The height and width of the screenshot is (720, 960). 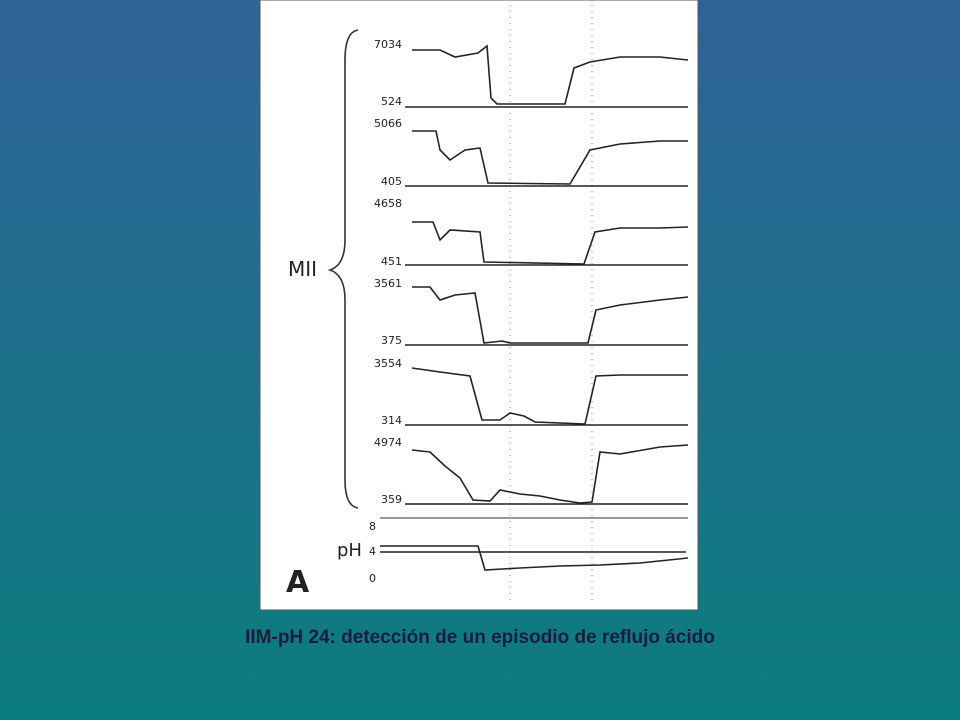 What do you see at coordinates (388, 363) in the screenshot?
I see `channel-top: 3554` at bounding box center [388, 363].